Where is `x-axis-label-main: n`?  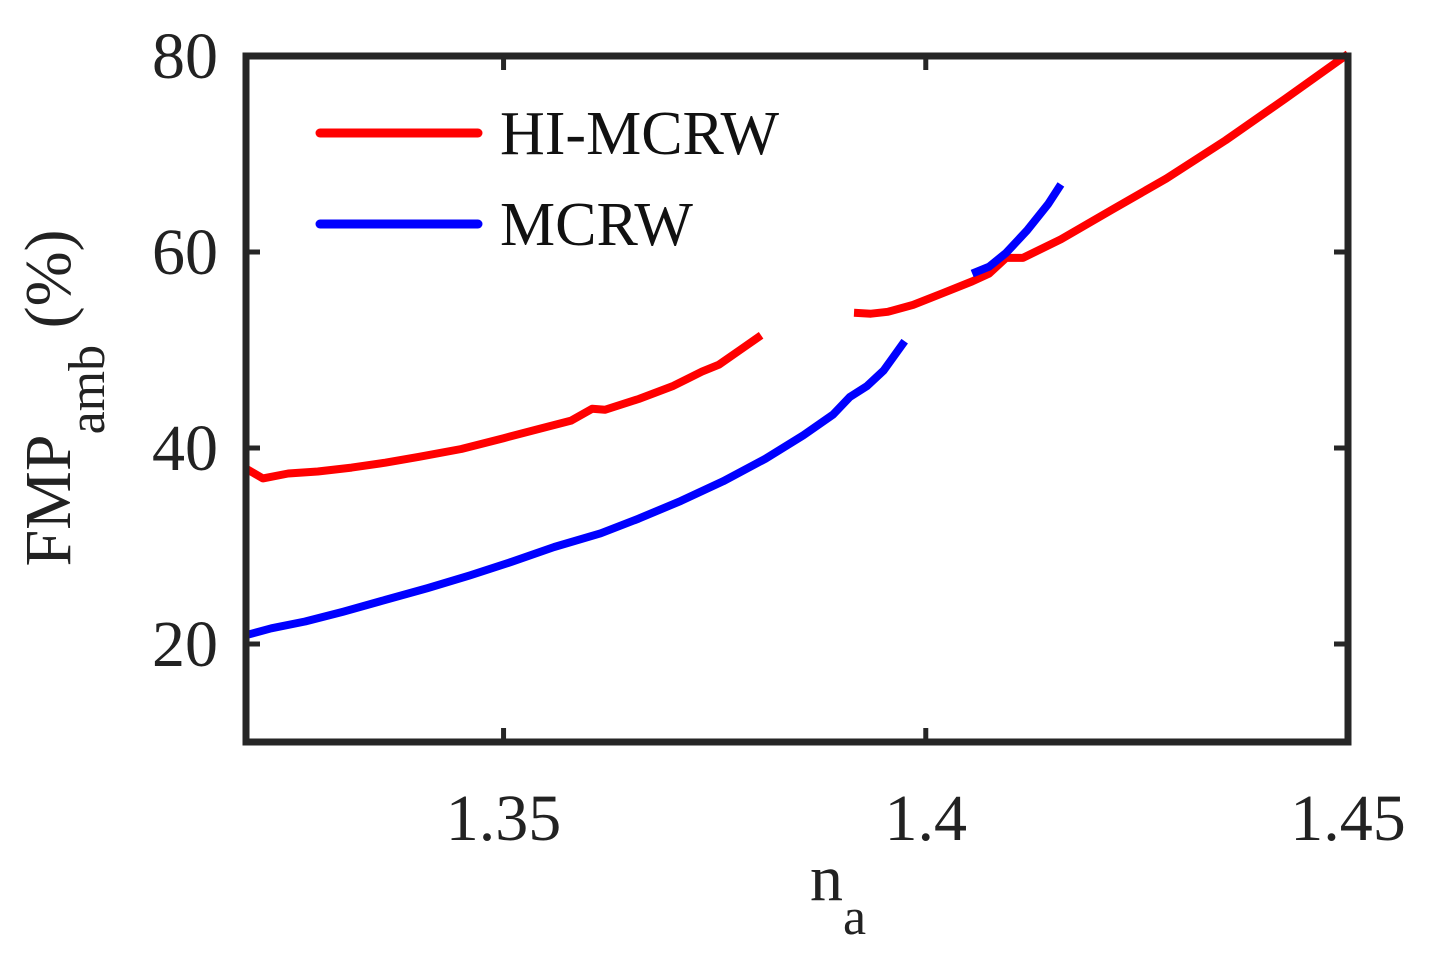
x-axis-label-main: n is located at coordinates (826, 878).